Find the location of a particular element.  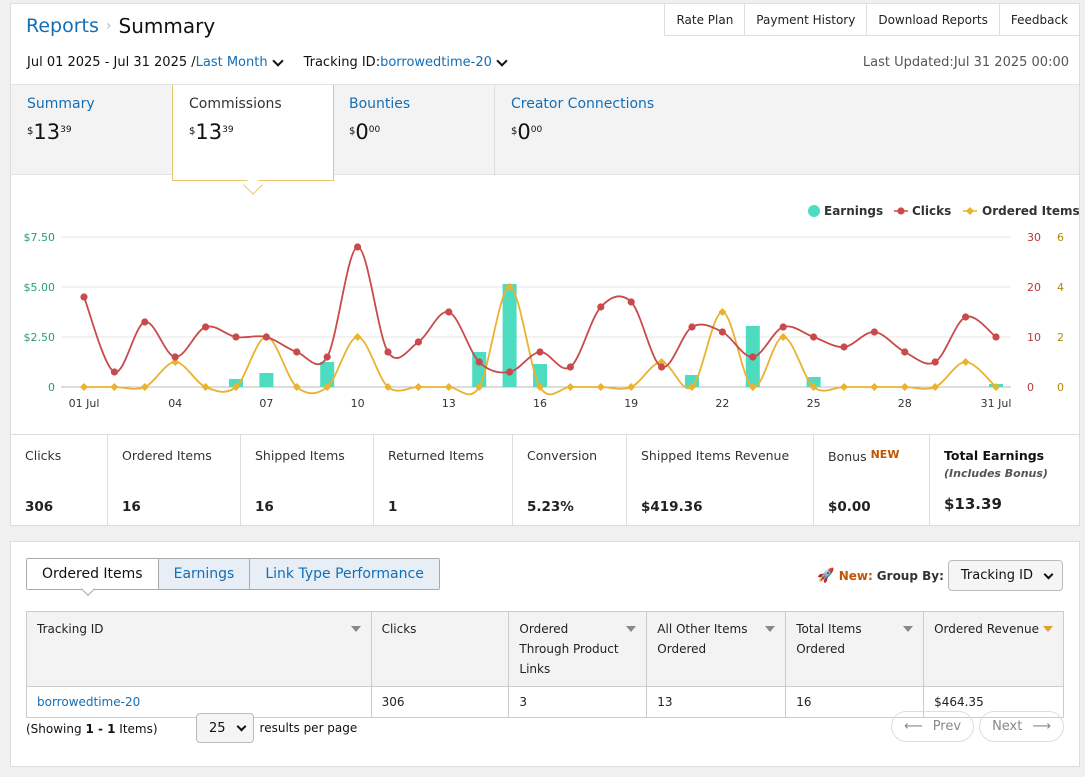

metric-ordered-items: Ordered Items 16 is located at coordinates (174, 480).